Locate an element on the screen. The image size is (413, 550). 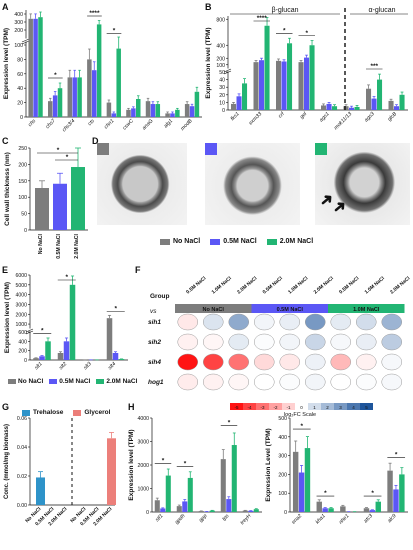
x-tick-label: ena2 is located at coordinates (297, 519).